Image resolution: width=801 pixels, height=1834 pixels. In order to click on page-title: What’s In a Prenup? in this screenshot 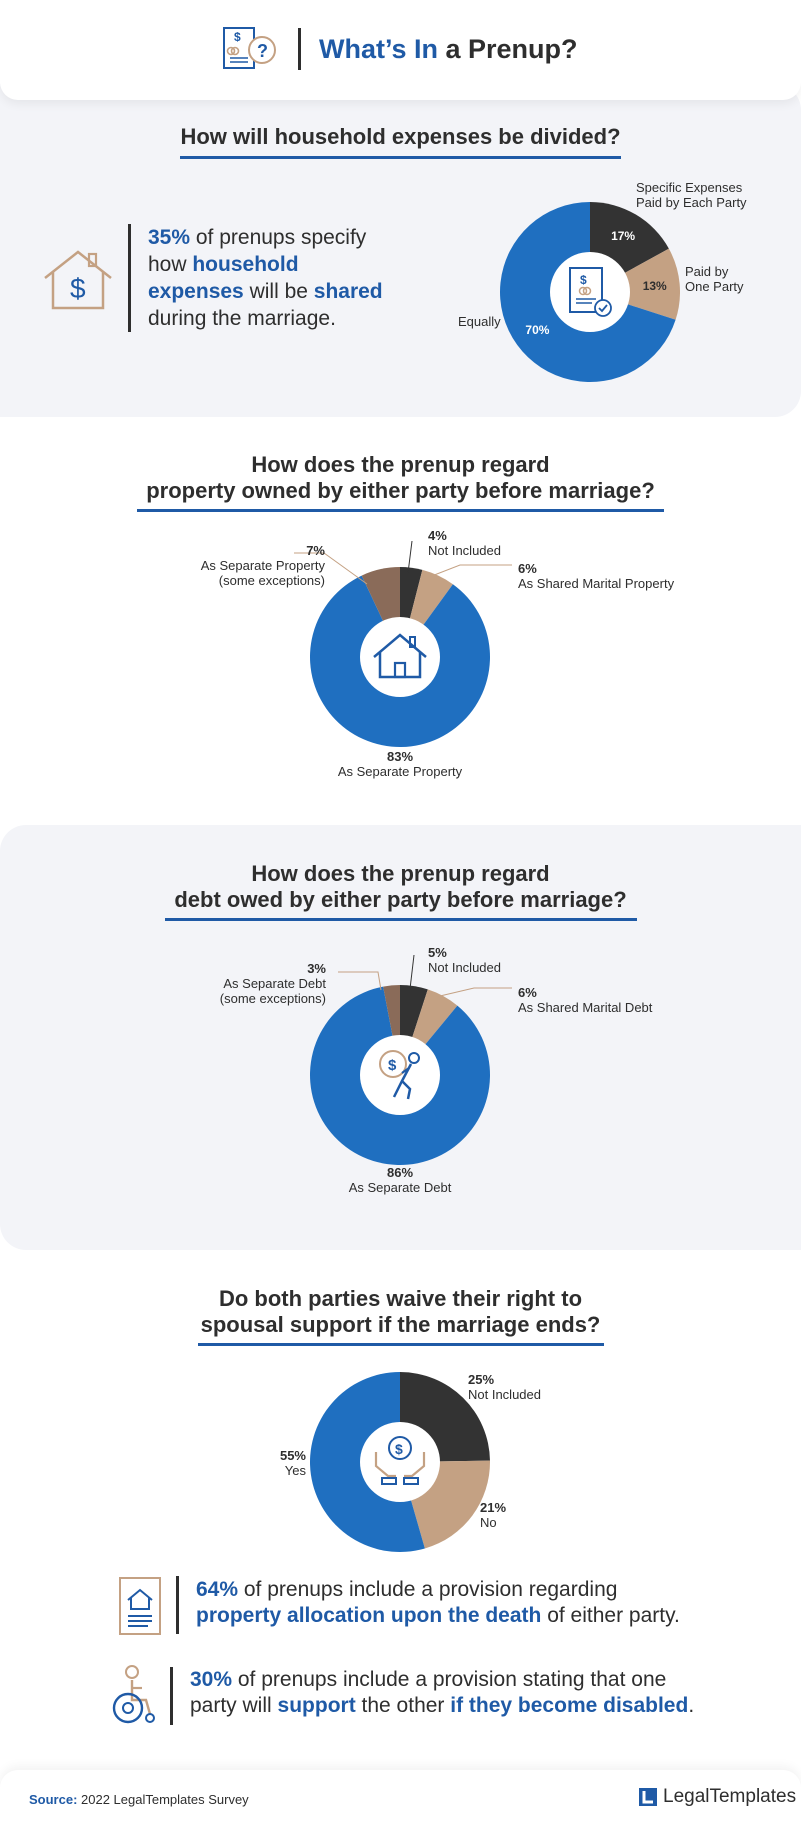, I will do `click(448, 49)`.